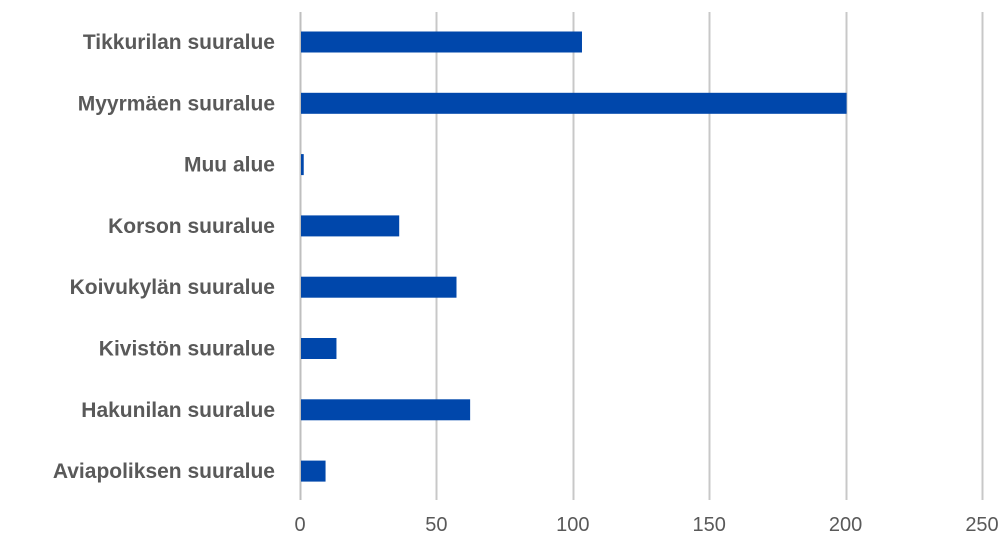 The height and width of the screenshot is (549, 1007). What do you see at coordinates (709, 525) in the screenshot?
I see `x-tick-label-150: 150` at bounding box center [709, 525].